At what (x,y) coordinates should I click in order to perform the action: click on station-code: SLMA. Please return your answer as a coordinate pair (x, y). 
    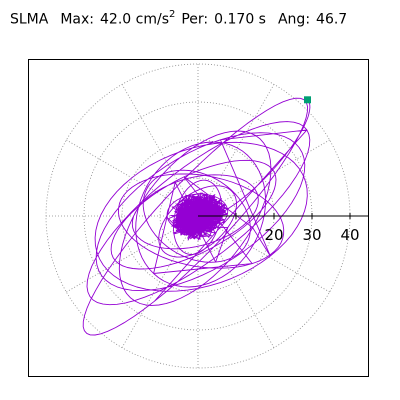
    Looking at the image, I should click on (29, 19).